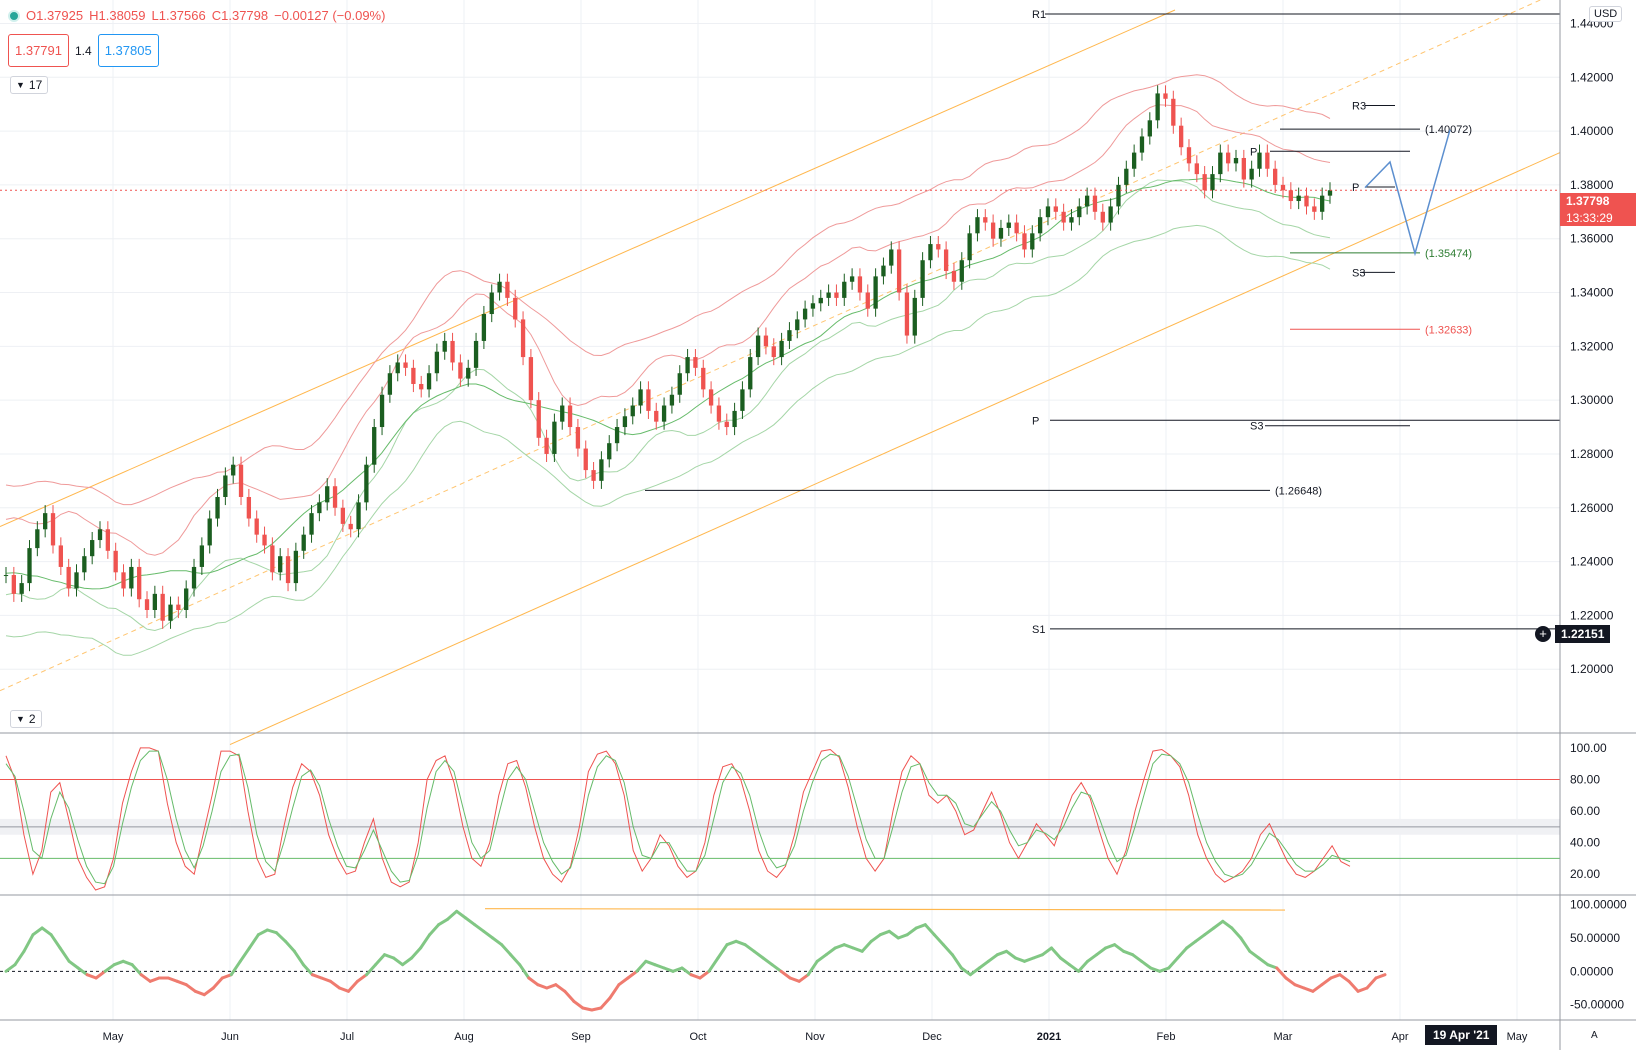 The height and width of the screenshot is (1050, 1636). I want to click on countdown-tag: 13:33:29, so click(1598, 218).